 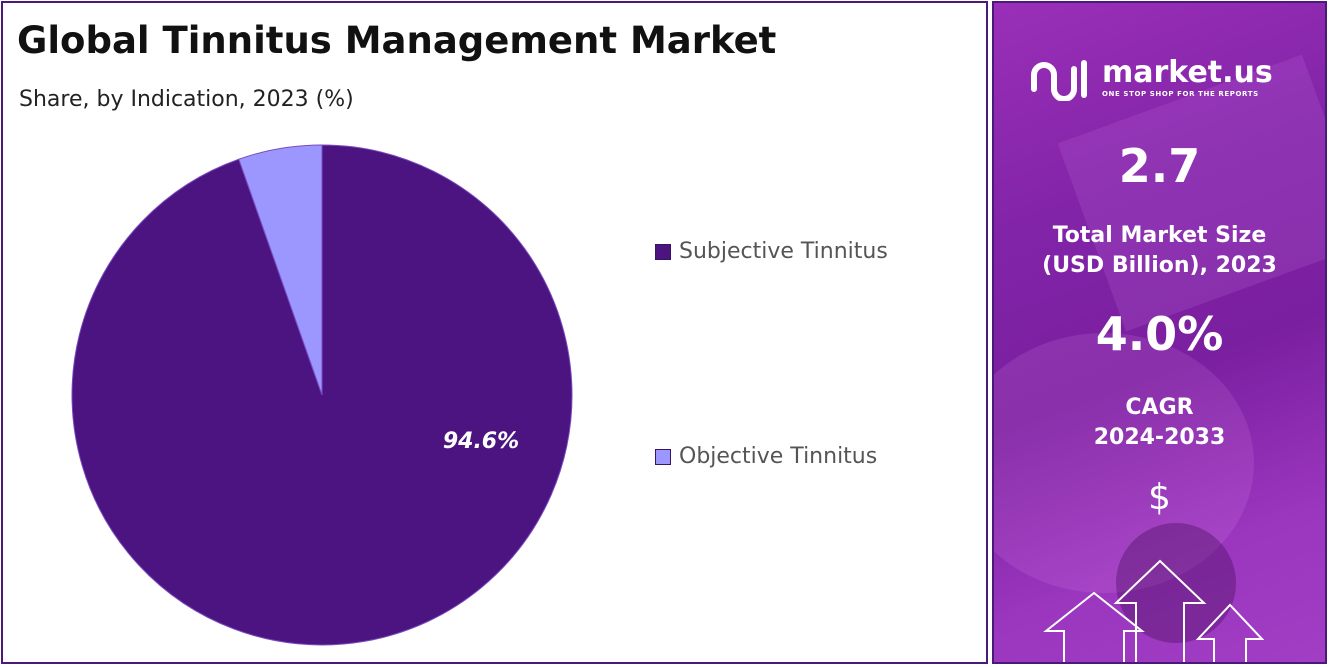 I want to click on cagr-label-line2: 2024-2033, so click(x=1159, y=437).